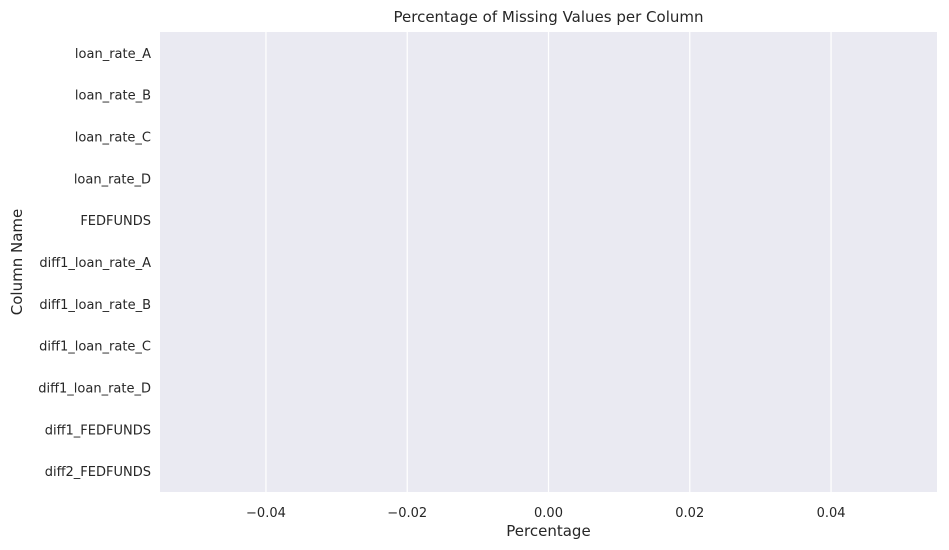 This screenshot has width=949, height=550. What do you see at coordinates (95, 305) in the screenshot?
I see `y-tick-label: diff1_loan_rate_B` at bounding box center [95, 305].